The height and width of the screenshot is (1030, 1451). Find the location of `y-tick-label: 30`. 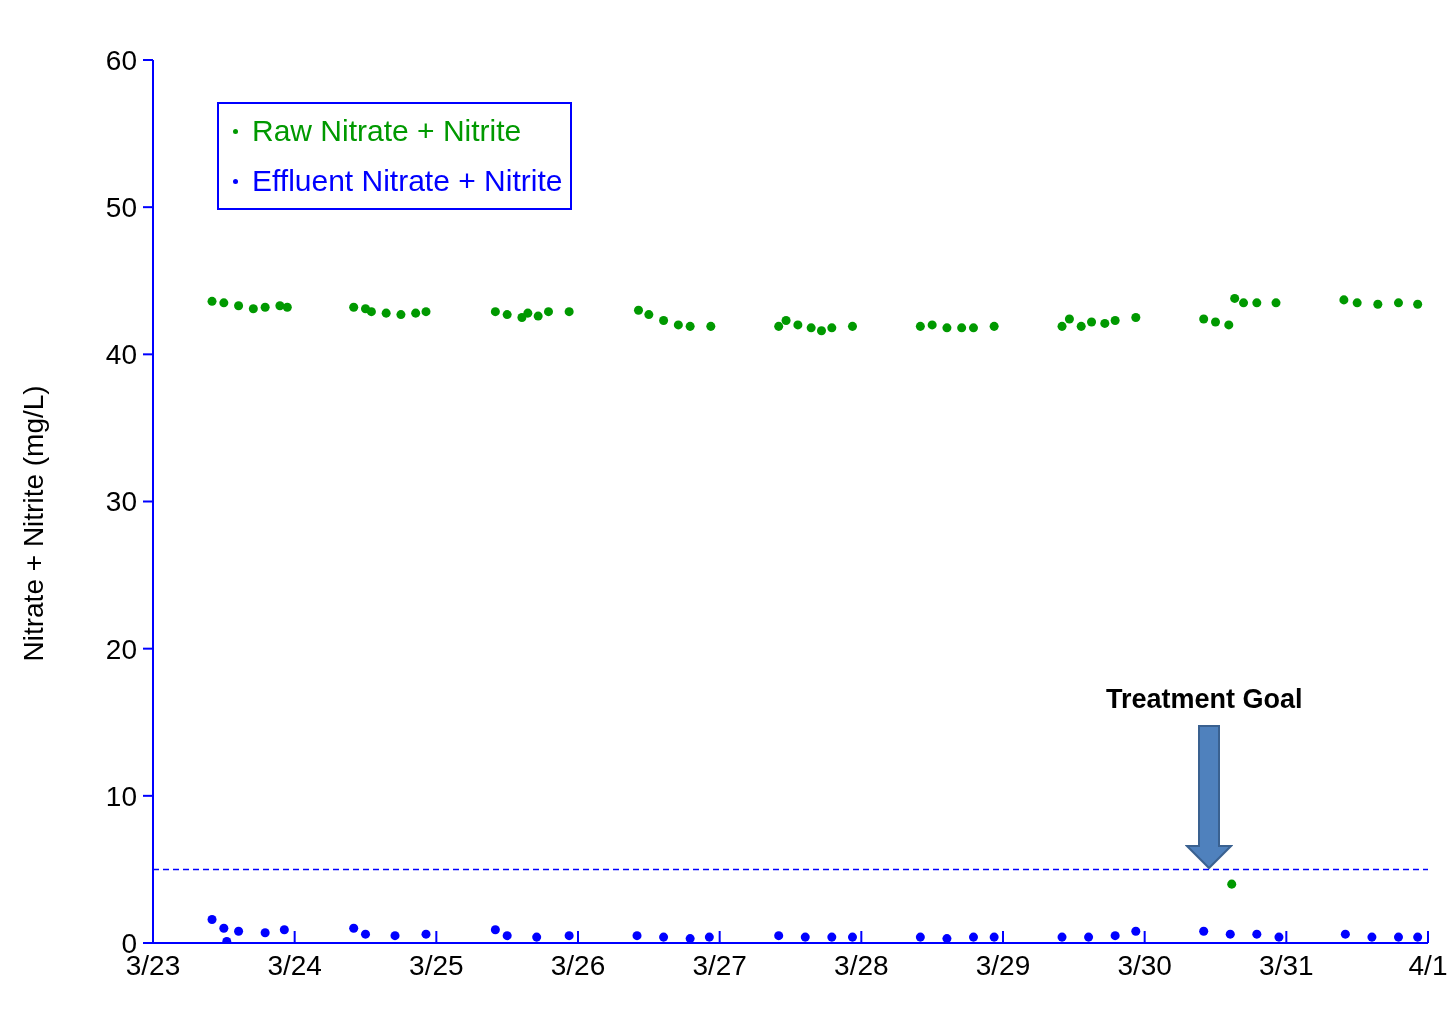

y-tick-label: 30 is located at coordinates (121, 502).